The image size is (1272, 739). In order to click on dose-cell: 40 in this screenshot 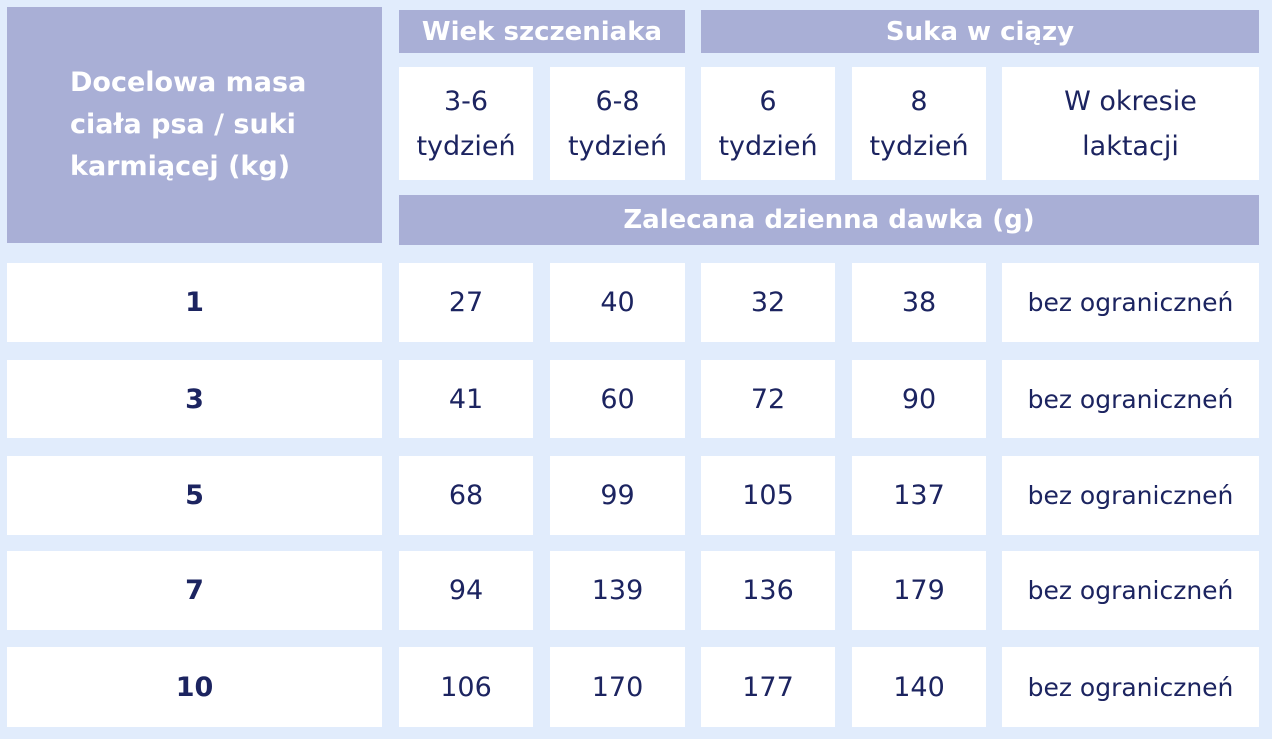, I will do `click(617, 302)`.